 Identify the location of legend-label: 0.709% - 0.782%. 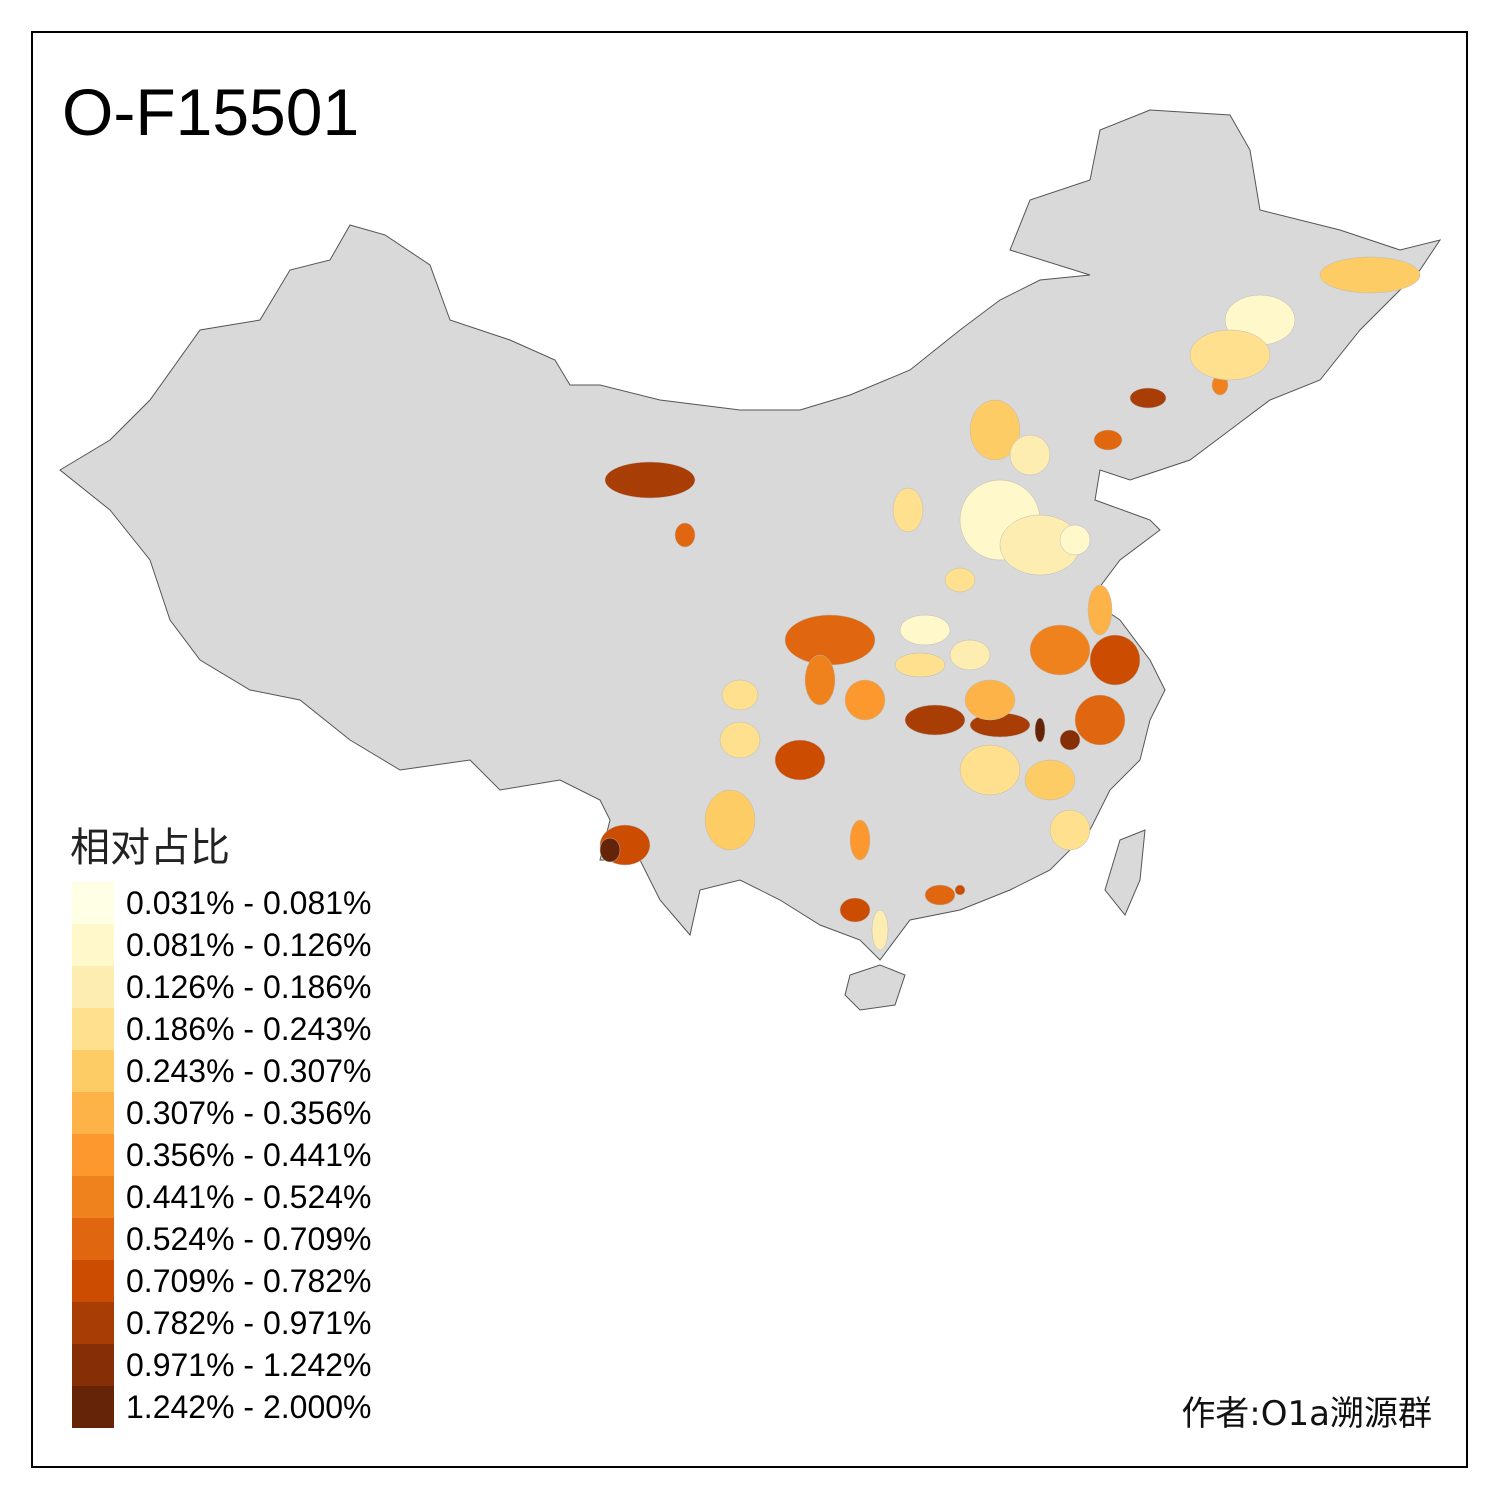
(249, 1280).